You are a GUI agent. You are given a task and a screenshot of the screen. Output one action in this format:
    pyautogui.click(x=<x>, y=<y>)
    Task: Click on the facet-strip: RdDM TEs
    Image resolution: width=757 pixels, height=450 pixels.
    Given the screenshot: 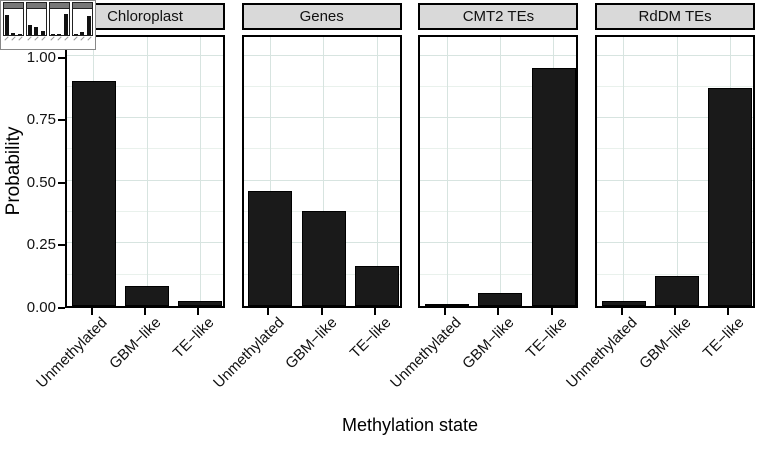 What is the action you would take?
    pyautogui.click(x=675, y=16)
    